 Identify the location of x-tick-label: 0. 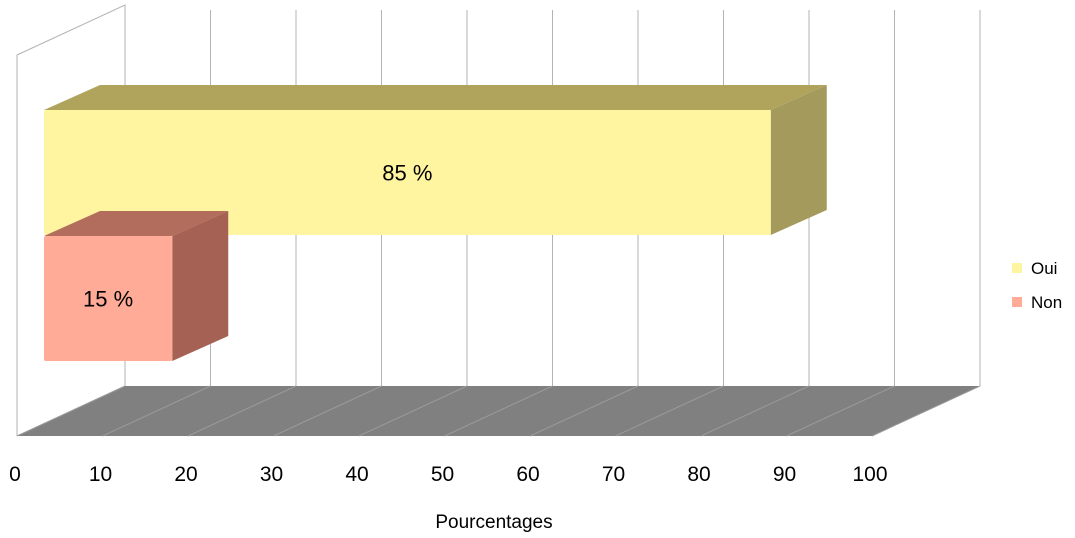
(15, 474).